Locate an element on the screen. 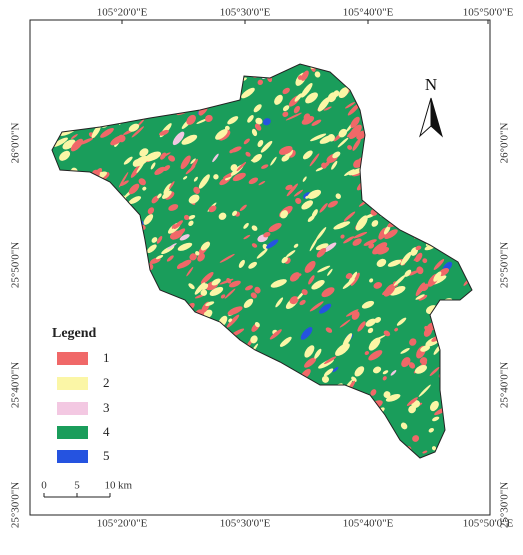  scale-label: 0 is located at coordinates (44, 486).